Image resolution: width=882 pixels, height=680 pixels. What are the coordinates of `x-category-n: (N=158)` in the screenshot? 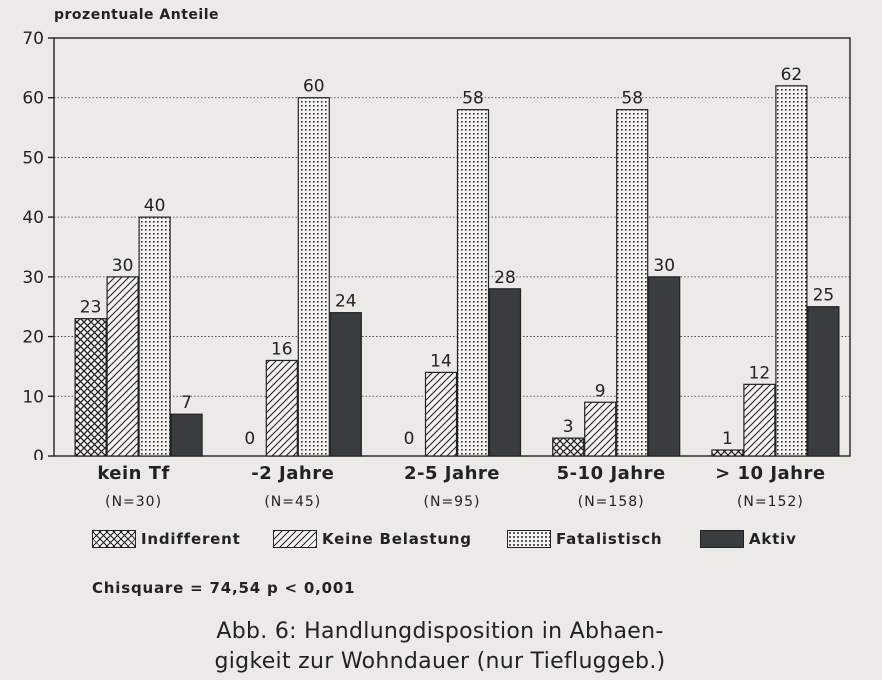 It's located at (611, 502).